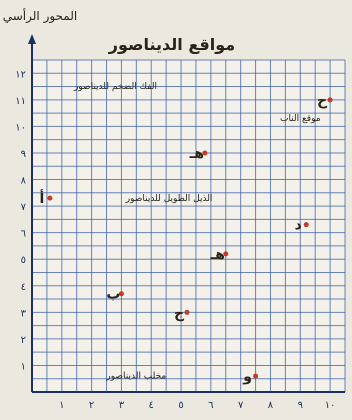 Image resolution: width=352 pixels, height=420 pixels. What do you see at coordinates (171, 44) in the screenshot?
I see `chart-title: مواقع الديناصور` at bounding box center [171, 44].